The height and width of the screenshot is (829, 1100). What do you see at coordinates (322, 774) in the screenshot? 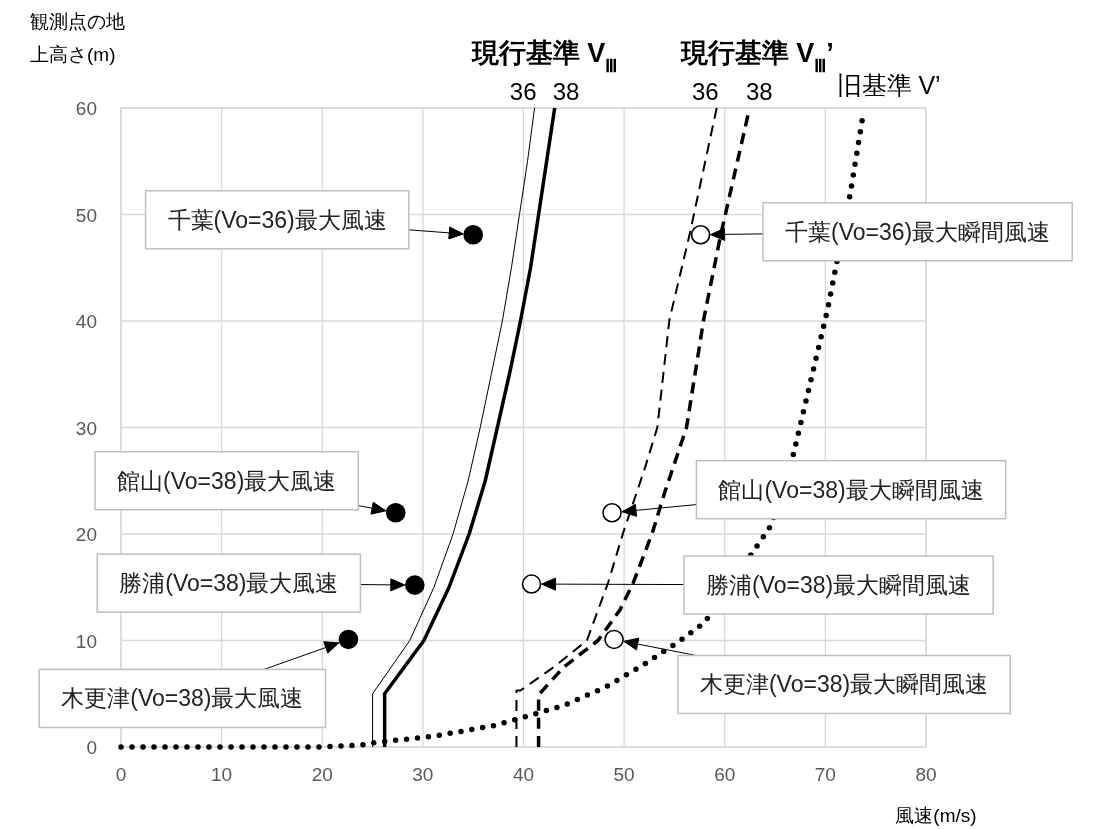
I see `x-tick-label: 20` at bounding box center [322, 774].